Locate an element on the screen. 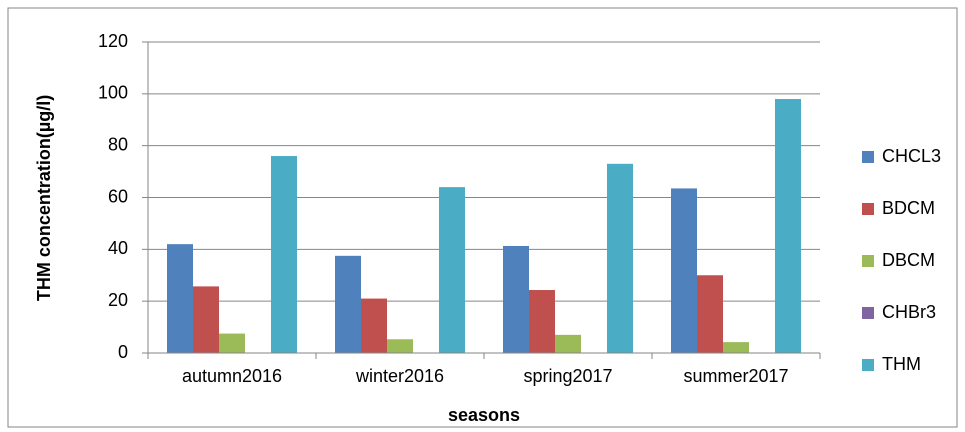 The image size is (965, 432). x-tick-label: autumn2016 is located at coordinates (232, 376).